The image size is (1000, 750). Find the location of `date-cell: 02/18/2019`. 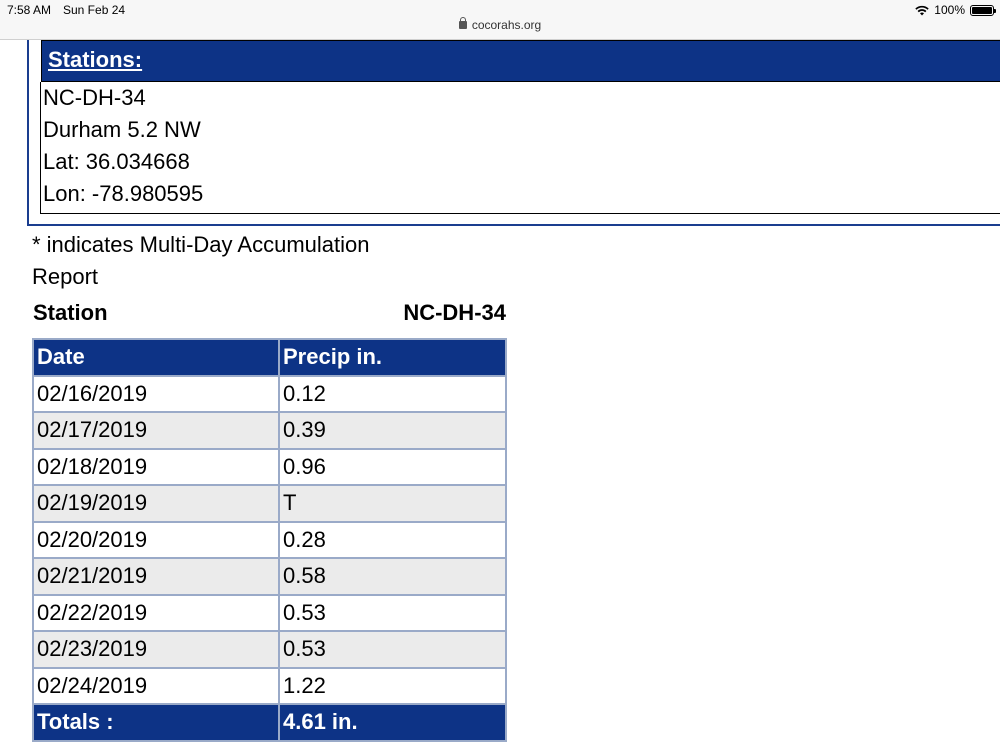

date-cell: 02/18/2019 is located at coordinates (156, 466).